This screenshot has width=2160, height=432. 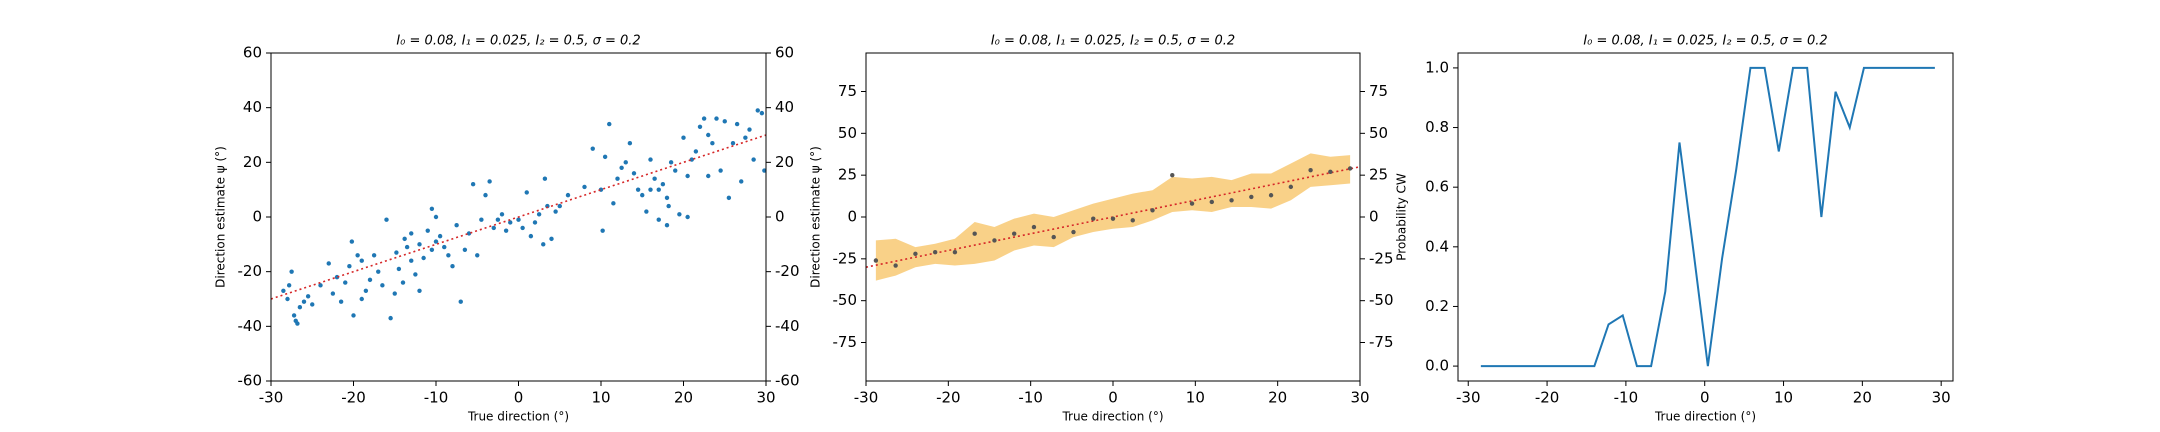 I want to click on y-tick-label: -25, so click(x=845, y=258).